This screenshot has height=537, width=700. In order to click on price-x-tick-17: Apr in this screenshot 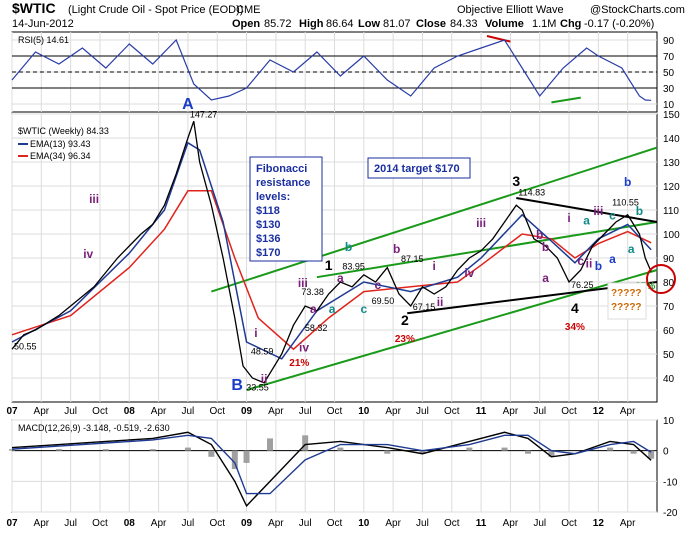, I will do `click(511, 411)`.